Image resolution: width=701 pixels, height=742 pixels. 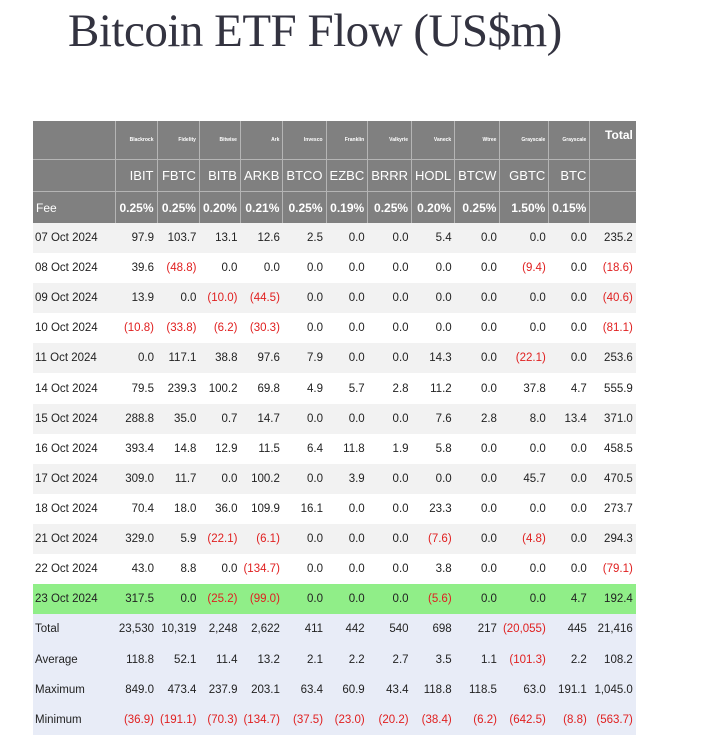 What do you see at coordinates (389, 448) in the screenshot?
I see `flow-cell: 1.9` at bounding box center [389, 448].